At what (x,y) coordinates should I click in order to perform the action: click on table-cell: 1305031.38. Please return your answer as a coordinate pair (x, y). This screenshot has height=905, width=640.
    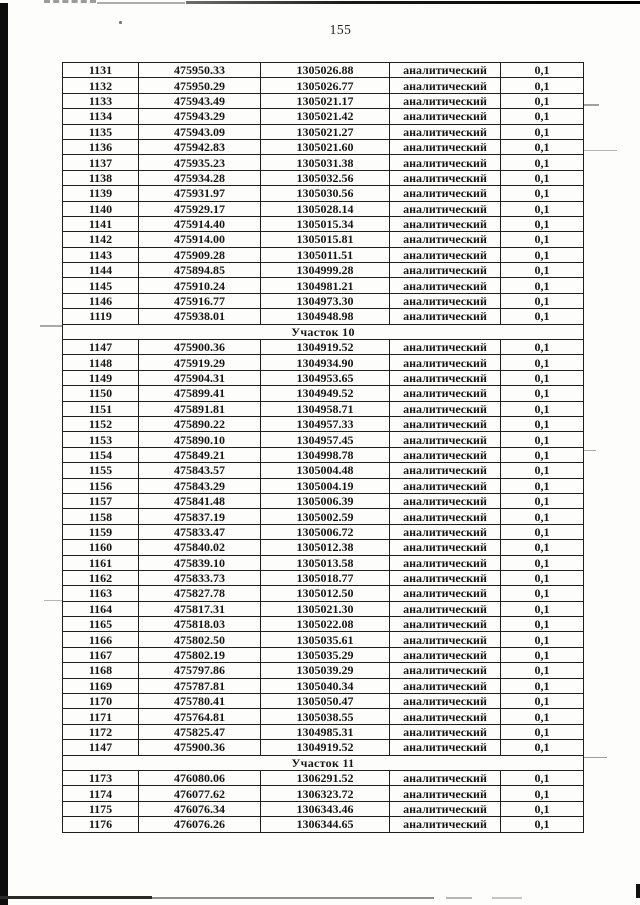
    Looking at the image, I should click on (325, 162).